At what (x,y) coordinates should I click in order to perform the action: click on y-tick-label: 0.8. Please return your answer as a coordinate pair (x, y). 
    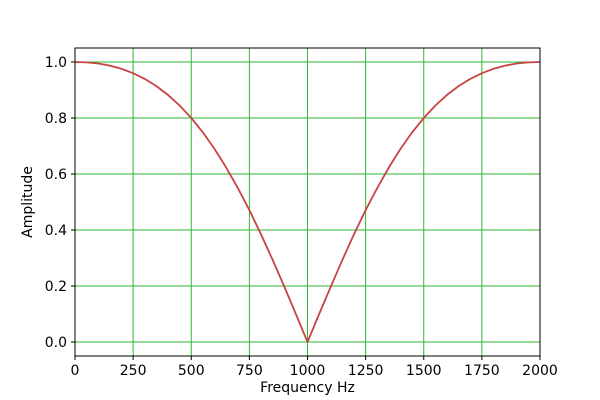
    Looking at the image, I should click on (56, 119).